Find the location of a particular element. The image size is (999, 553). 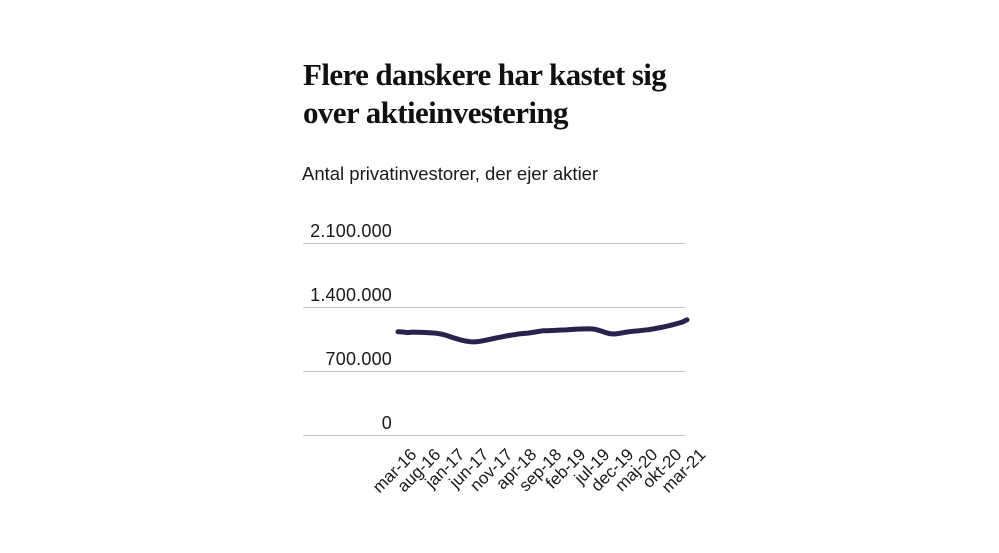

y-axis-label: 2.100.000 is located at coordinates (351, 231).